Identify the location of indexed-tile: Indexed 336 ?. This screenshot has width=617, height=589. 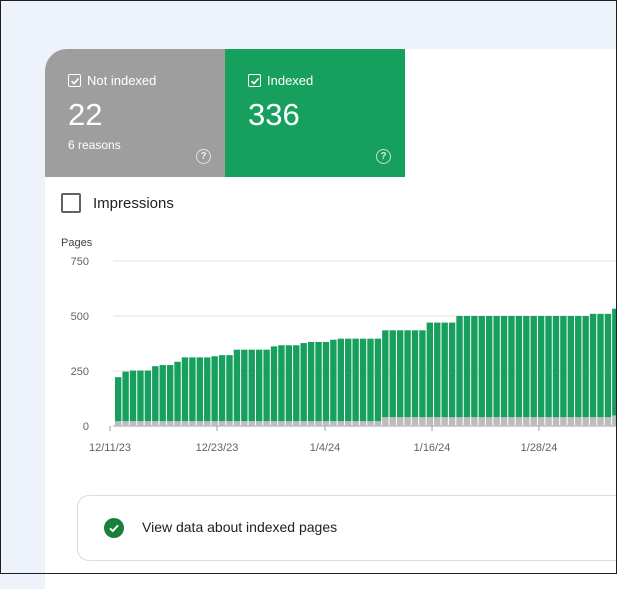
(315, 113).